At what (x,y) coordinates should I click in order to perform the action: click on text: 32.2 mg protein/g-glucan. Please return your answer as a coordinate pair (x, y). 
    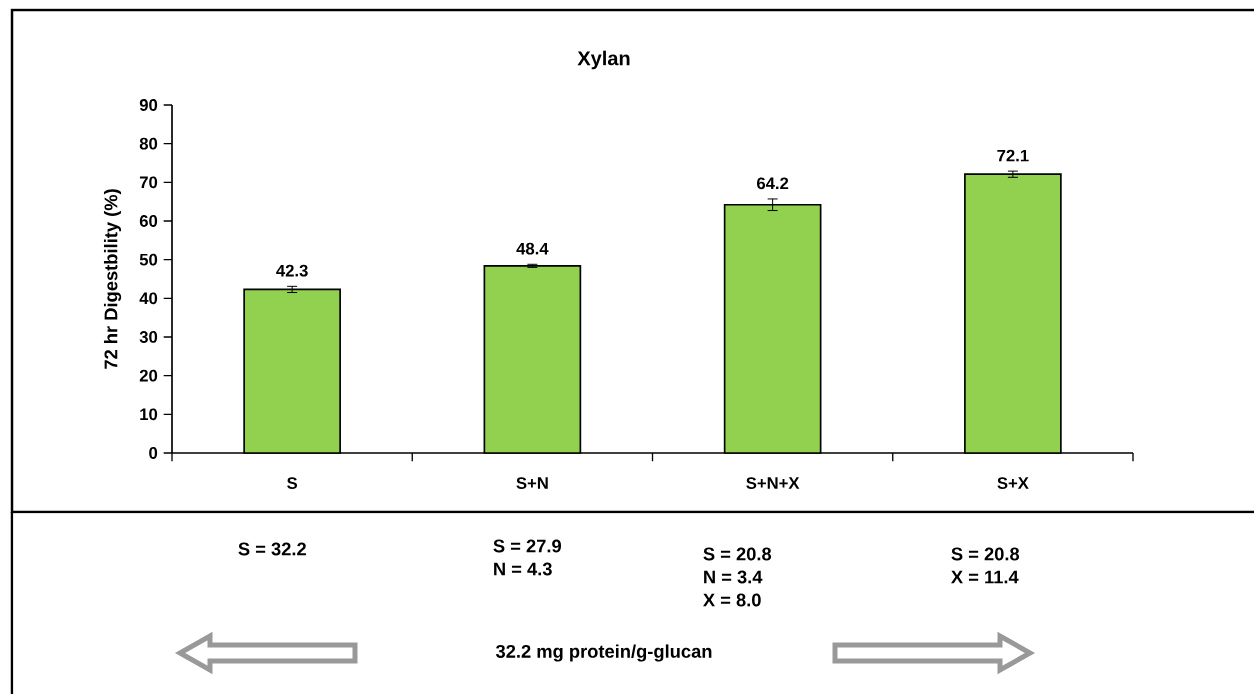
    Looking at the image, I should click on (603, 653).